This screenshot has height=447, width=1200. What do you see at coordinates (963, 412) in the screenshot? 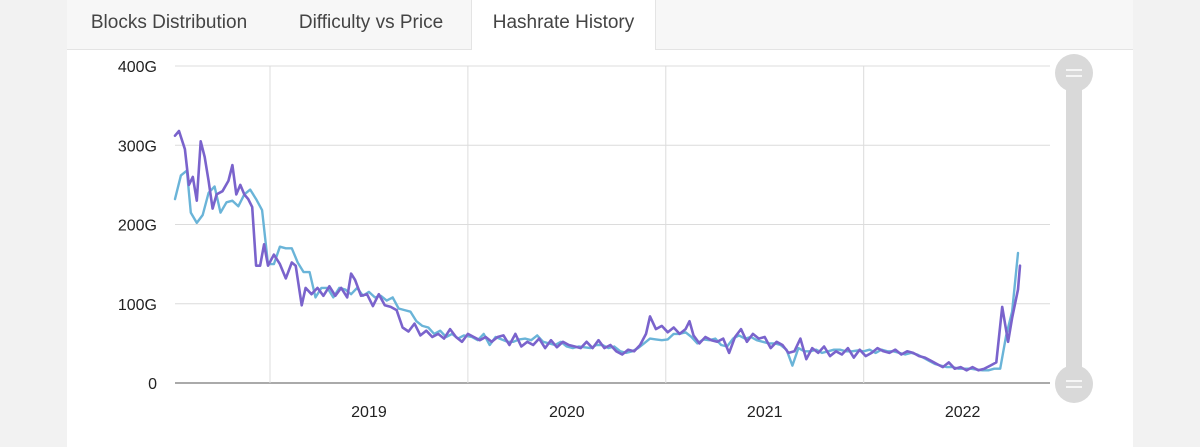
I see `x-tick-label: 2022` at bounding box center [963, 412].